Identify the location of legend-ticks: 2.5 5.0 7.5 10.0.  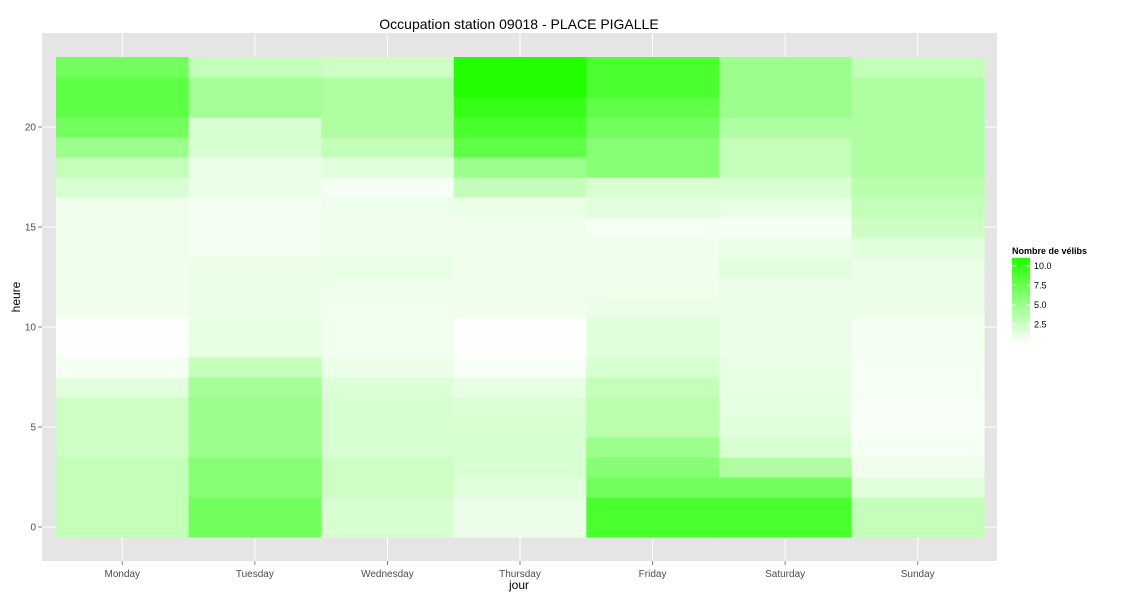
(1032, 295).